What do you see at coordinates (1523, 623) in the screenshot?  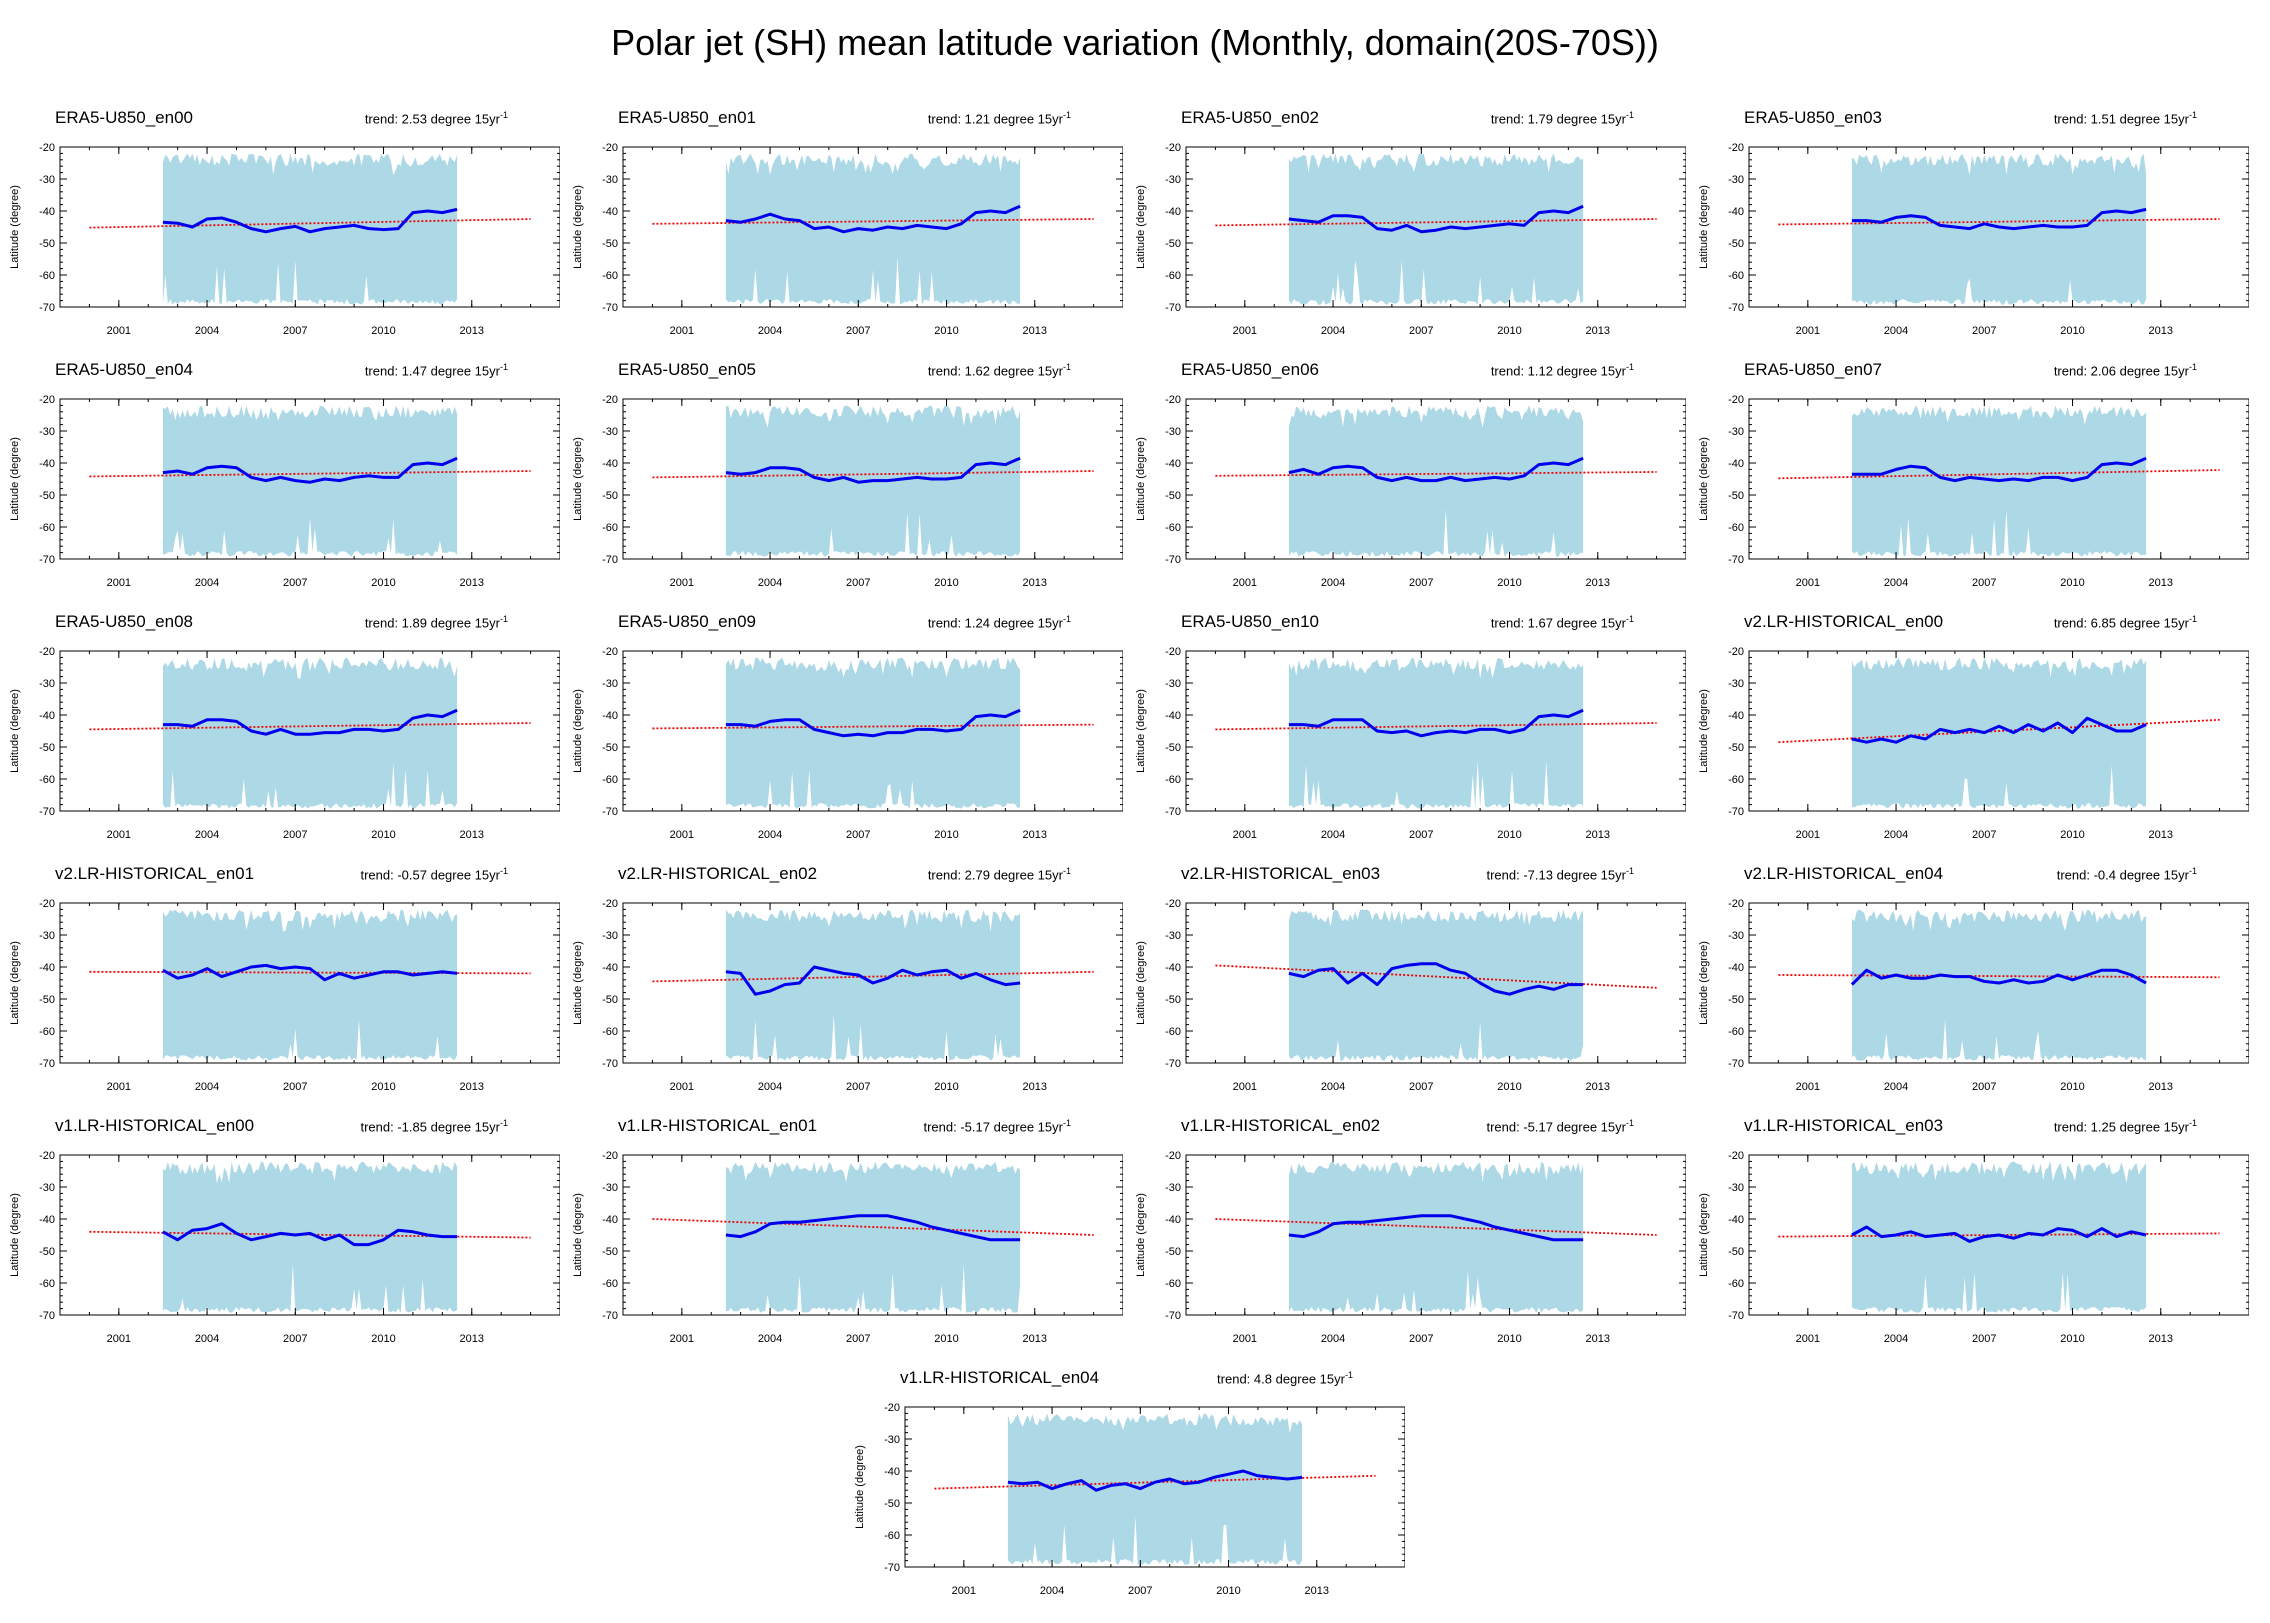 I see `trend-value: trend: 1.67` at bounding box center [1523, 623].